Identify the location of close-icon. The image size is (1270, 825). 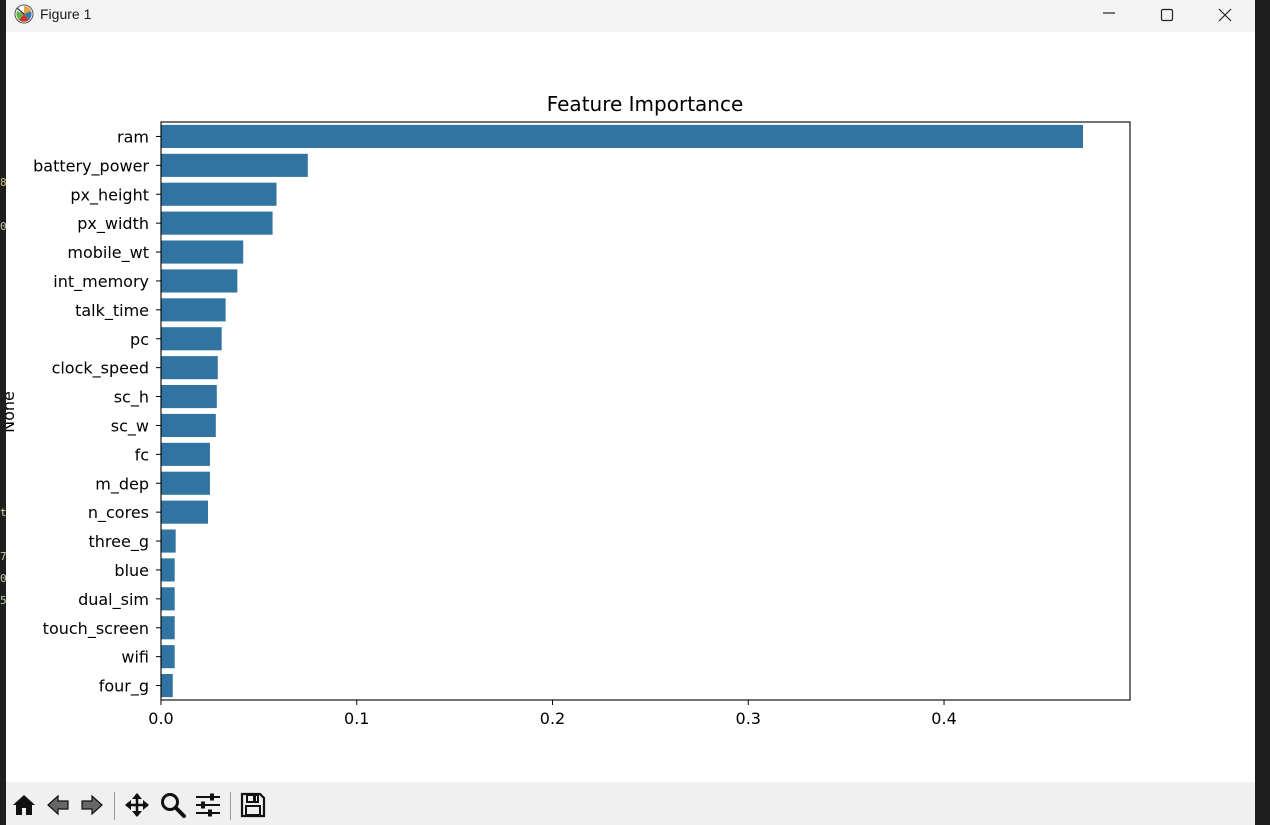
(1225, 15).